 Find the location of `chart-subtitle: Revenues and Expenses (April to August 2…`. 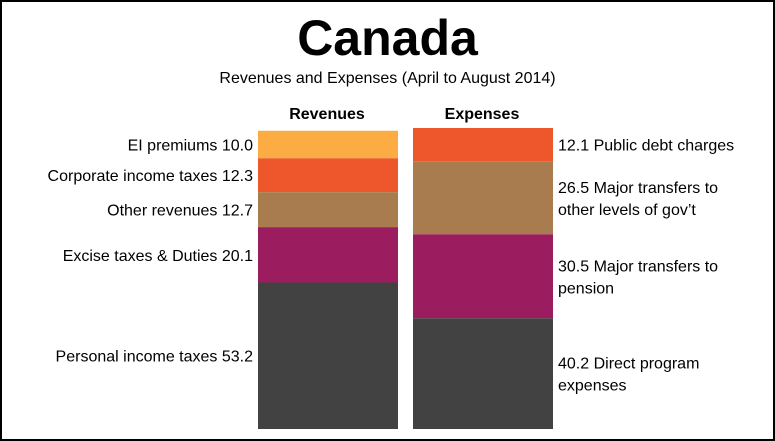

chart-subtitle: Revenues and Expenses (April to August 2… is located at coordinates (387, 78).